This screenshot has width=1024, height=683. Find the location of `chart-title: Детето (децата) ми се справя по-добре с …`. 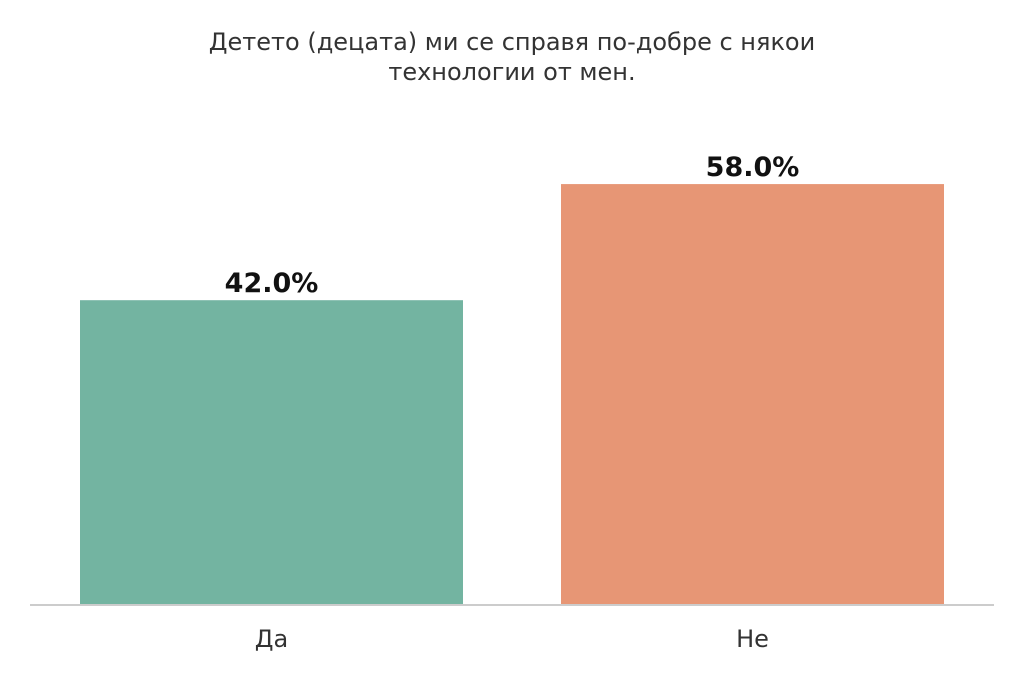

chart-title: Детето (децата) ми се справя по-добре с … is located at coordinates (512, 57).